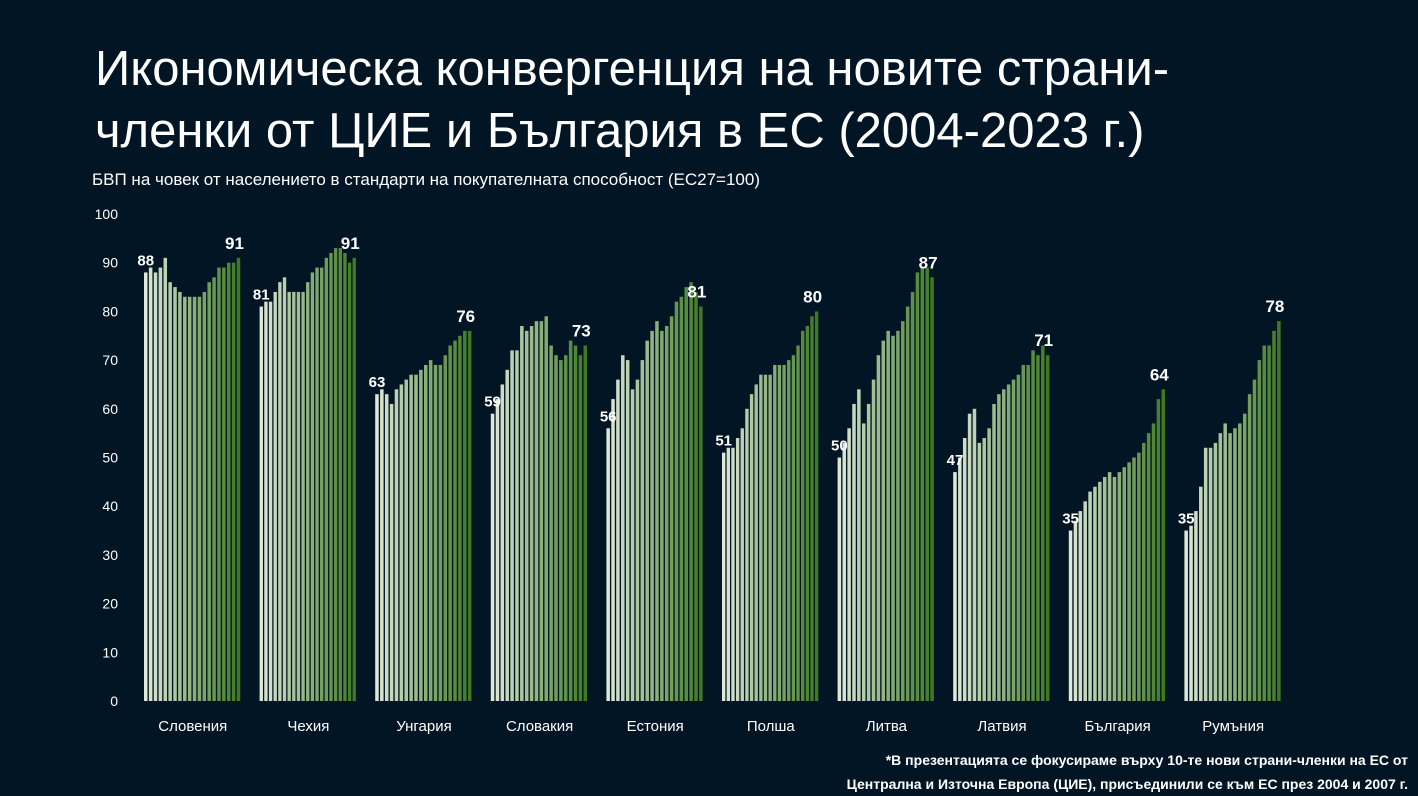 This screenshot has width=1418, height=796. I want to click on x-category-label: Полша, so click(771, 726).